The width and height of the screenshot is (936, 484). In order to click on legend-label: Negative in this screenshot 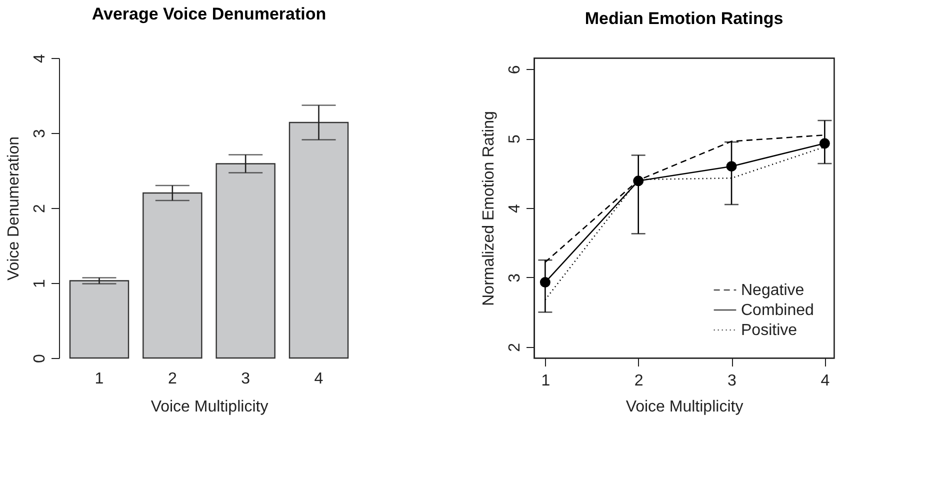, I will do `click(772, 290)`.